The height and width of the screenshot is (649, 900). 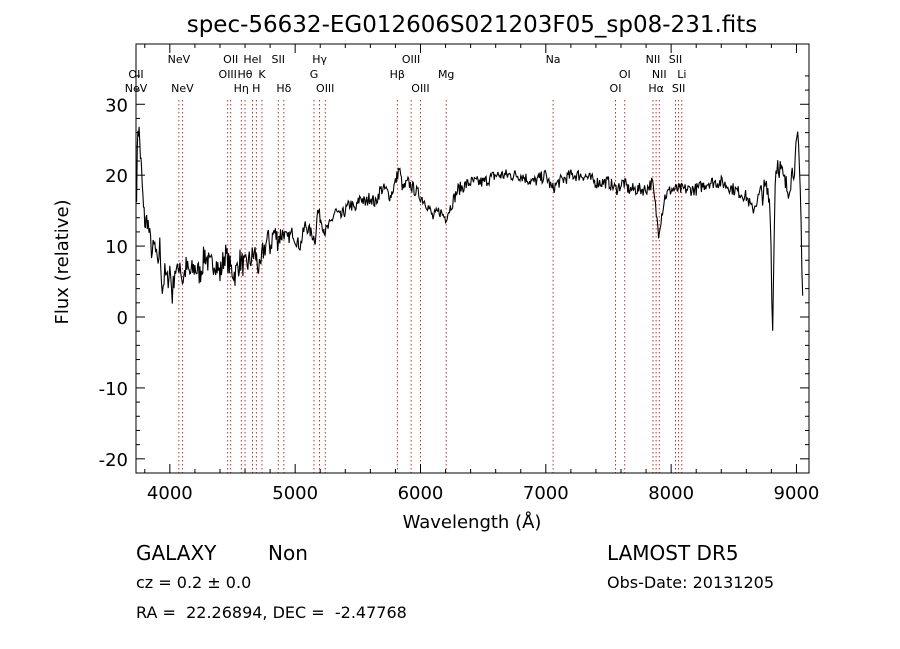 I want to click on line-label-25: NII, so click(x=659, y=74).